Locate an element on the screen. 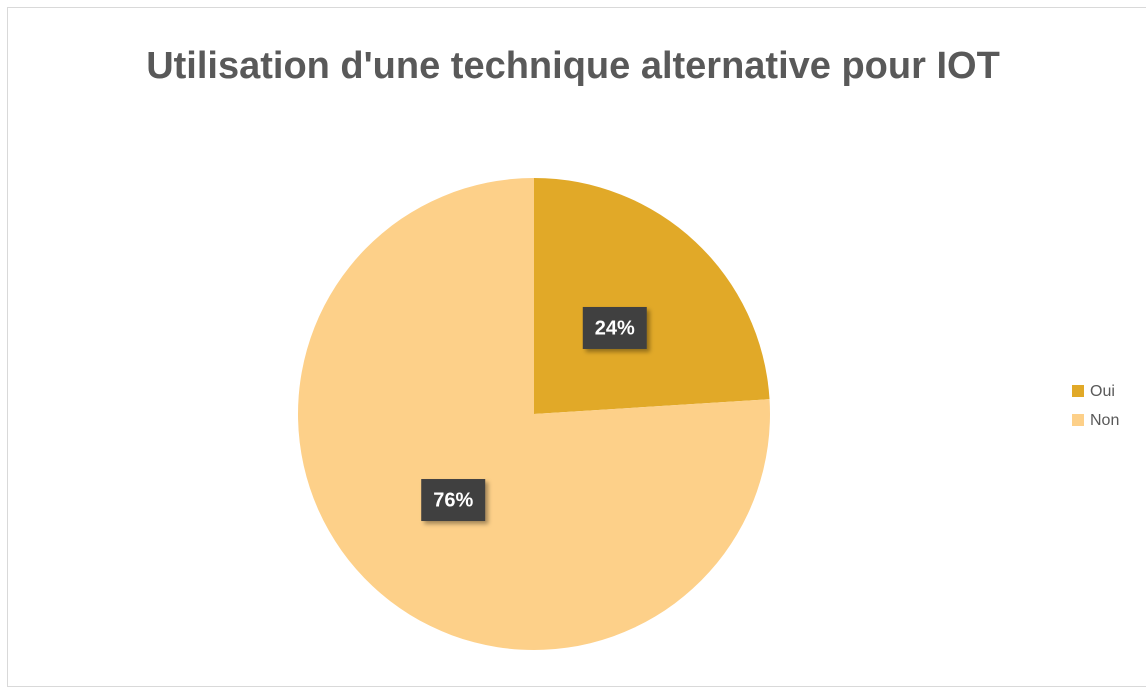 The height and width of the screenshot is (687, 1146). value-label: 24% is located at coordinates (615, 328).